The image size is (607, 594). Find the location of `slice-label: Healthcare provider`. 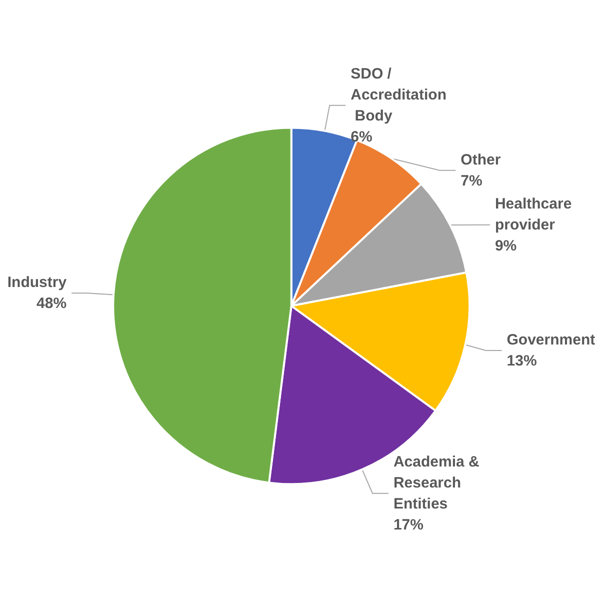

slice-label: Healthcare provider is located at coordinates (535, 214).